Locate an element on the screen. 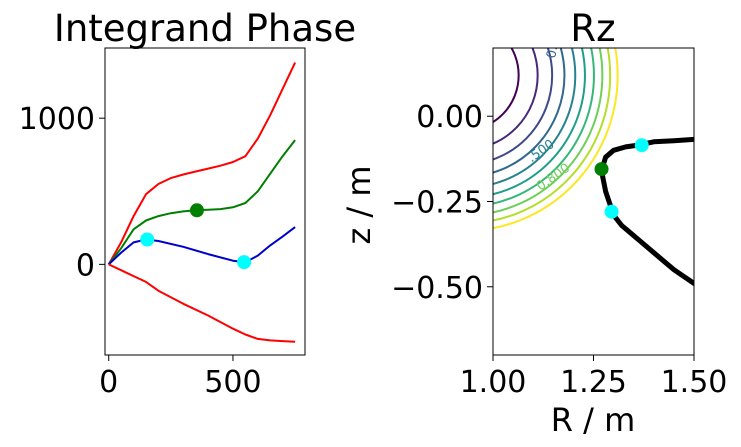  rz-y-tick-label: −0.50 is located at coordinates (437, 288).